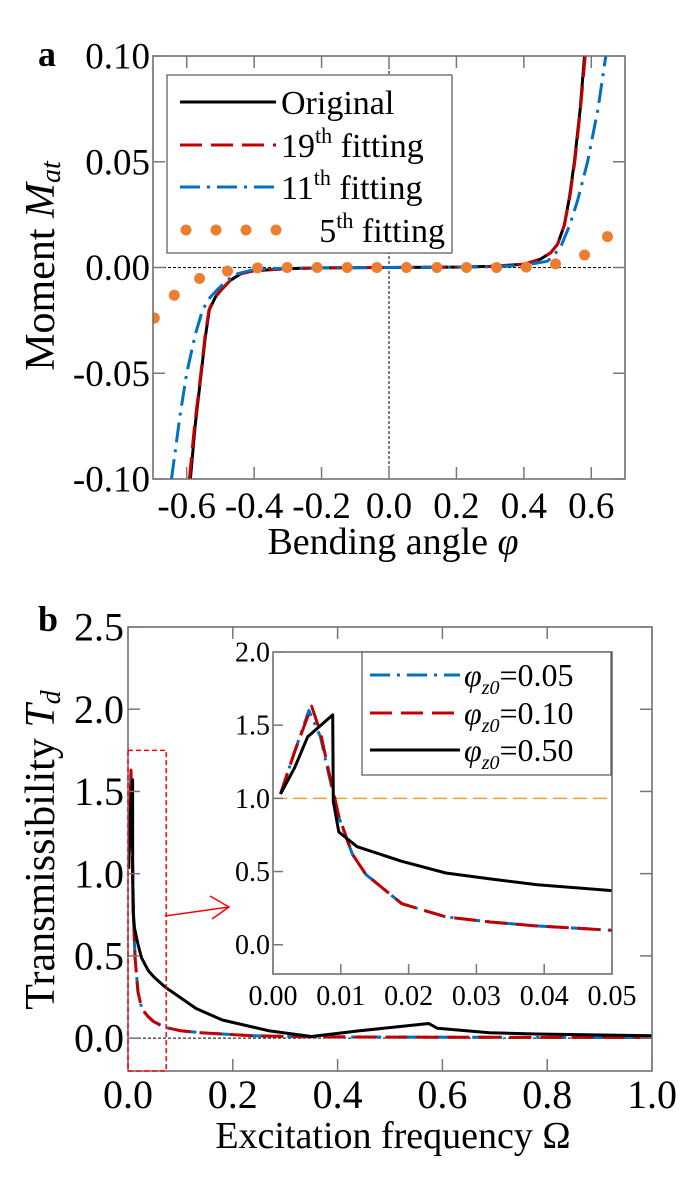  Describe the element at coordinates (298, 146) in the screenshot. I see `legend-label-base: 19` at that location.